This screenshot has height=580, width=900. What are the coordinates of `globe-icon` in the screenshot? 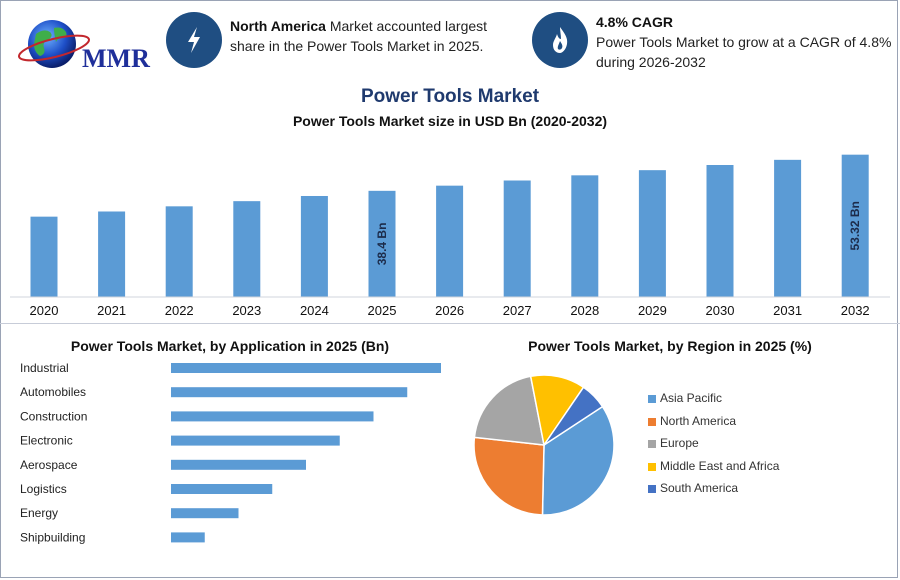 It's located at (54, 44).